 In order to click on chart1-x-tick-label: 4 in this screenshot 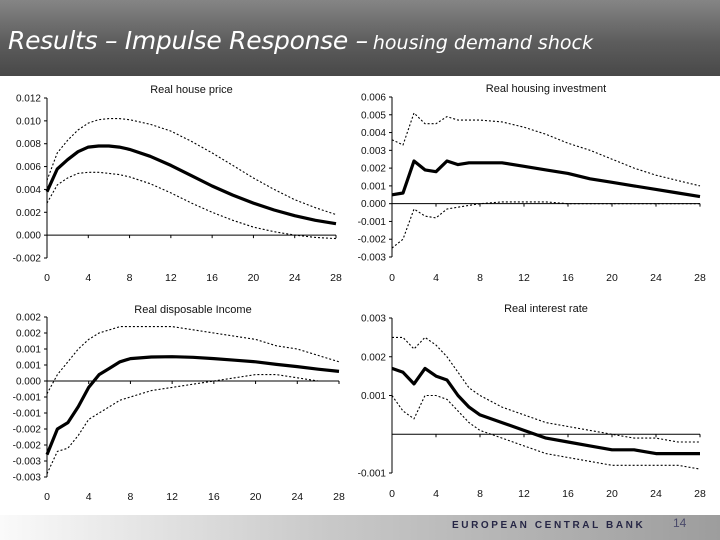, I will do `click(88, 278)`.